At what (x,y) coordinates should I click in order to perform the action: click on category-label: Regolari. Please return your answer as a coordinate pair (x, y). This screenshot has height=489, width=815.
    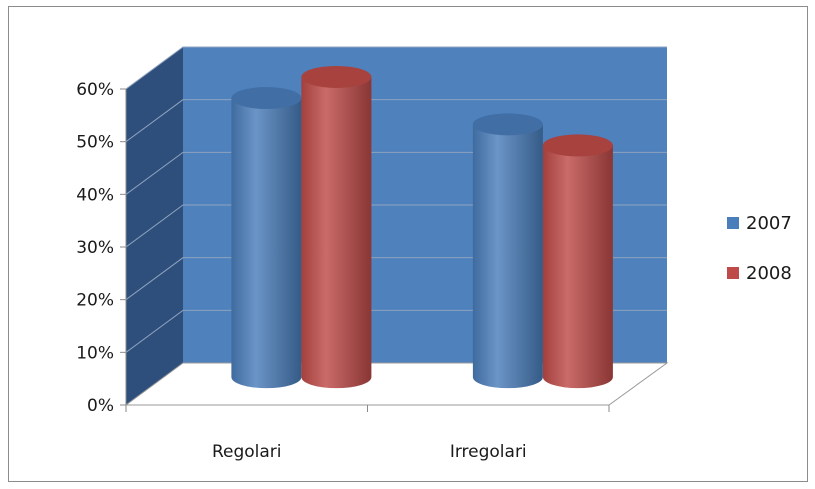
    Looking at the image, I should click on (247, 452).